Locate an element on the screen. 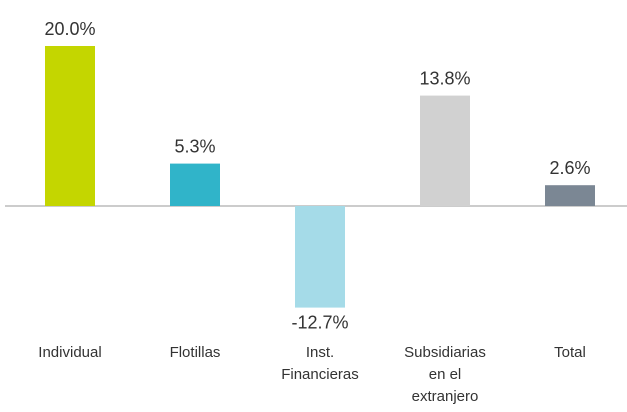 This screenshot has width=627, height=412. value-label: 20.0% is located at coordinates (69, 29).